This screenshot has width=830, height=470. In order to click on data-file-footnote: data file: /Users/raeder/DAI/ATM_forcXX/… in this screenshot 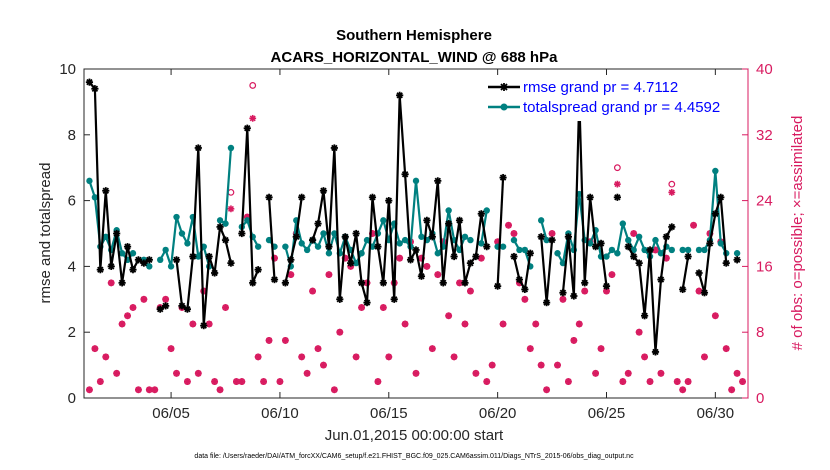, I will do `click(414, 456)`.